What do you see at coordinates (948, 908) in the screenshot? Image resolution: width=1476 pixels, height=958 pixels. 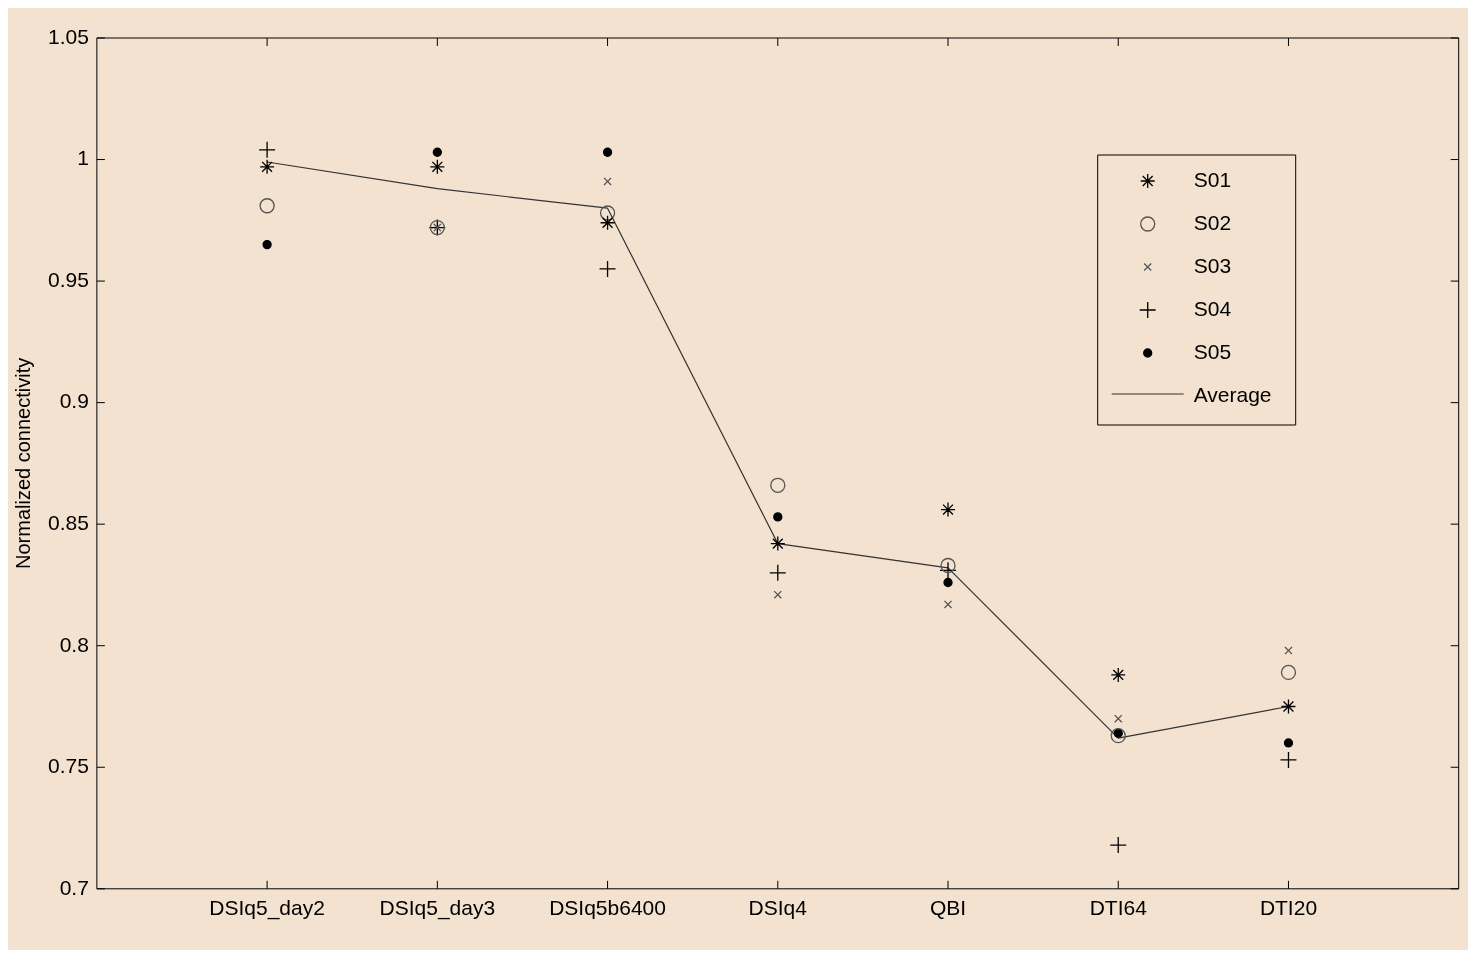 I see `x-tick-label: QBI` at bounding box center [948, 908].